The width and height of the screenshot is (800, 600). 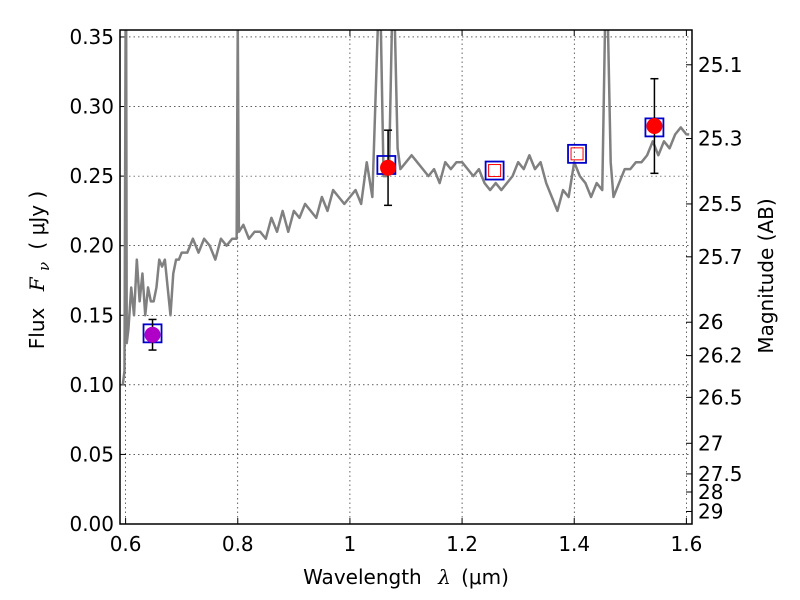 I want to click on y2-tick-label: 29, so click(x=710, y=511).